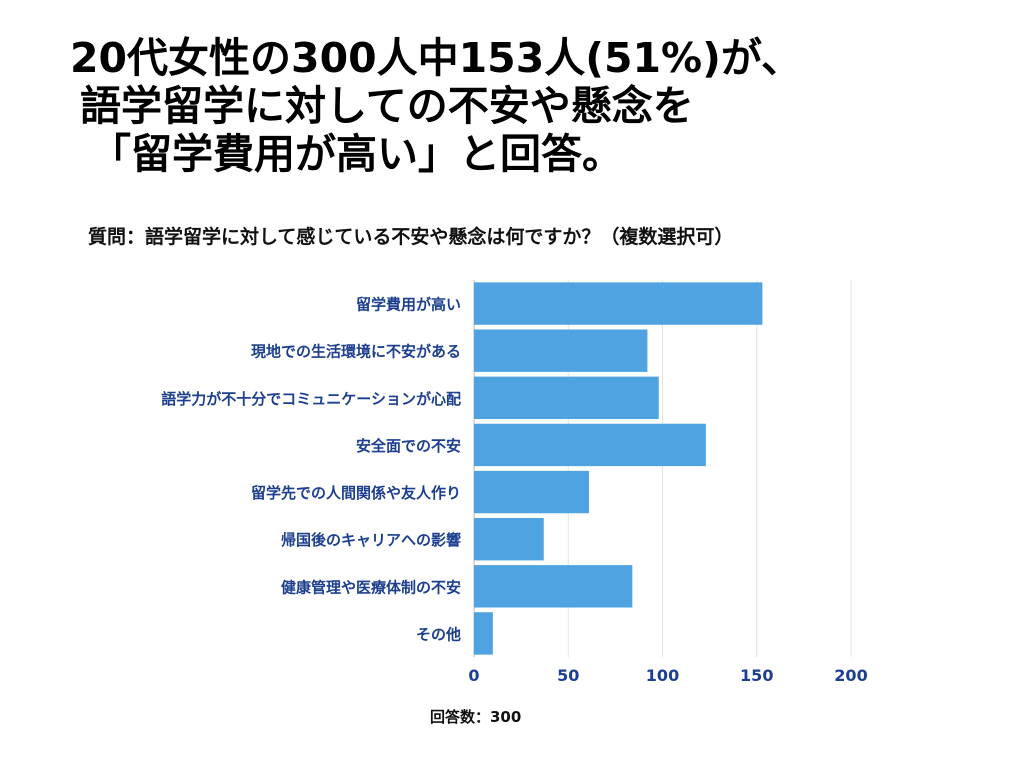 The height and width of the screenshot is (768, 1024). What do you see at coordinates (476, 717) in the screenshot?
I see `response-count: 回答数：300` at bounding box center [476, 717].